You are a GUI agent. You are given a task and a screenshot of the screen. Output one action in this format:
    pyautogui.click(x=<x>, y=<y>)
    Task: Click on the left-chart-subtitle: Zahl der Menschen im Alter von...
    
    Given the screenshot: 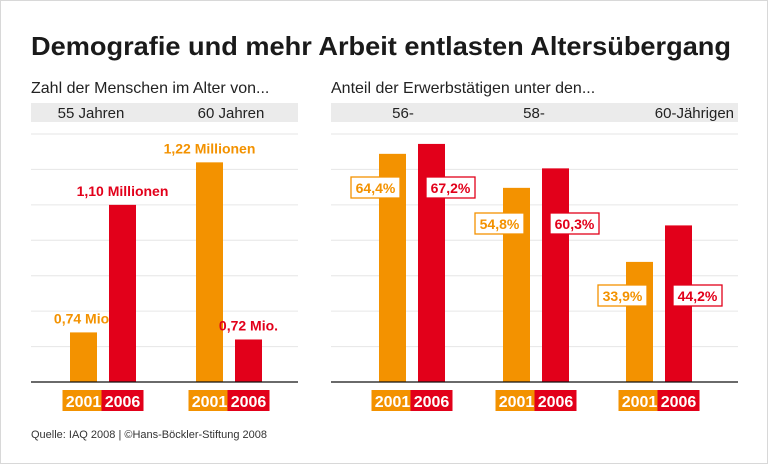 What is the action you would take?
    pyautogui.click(x=150, y=88)
    